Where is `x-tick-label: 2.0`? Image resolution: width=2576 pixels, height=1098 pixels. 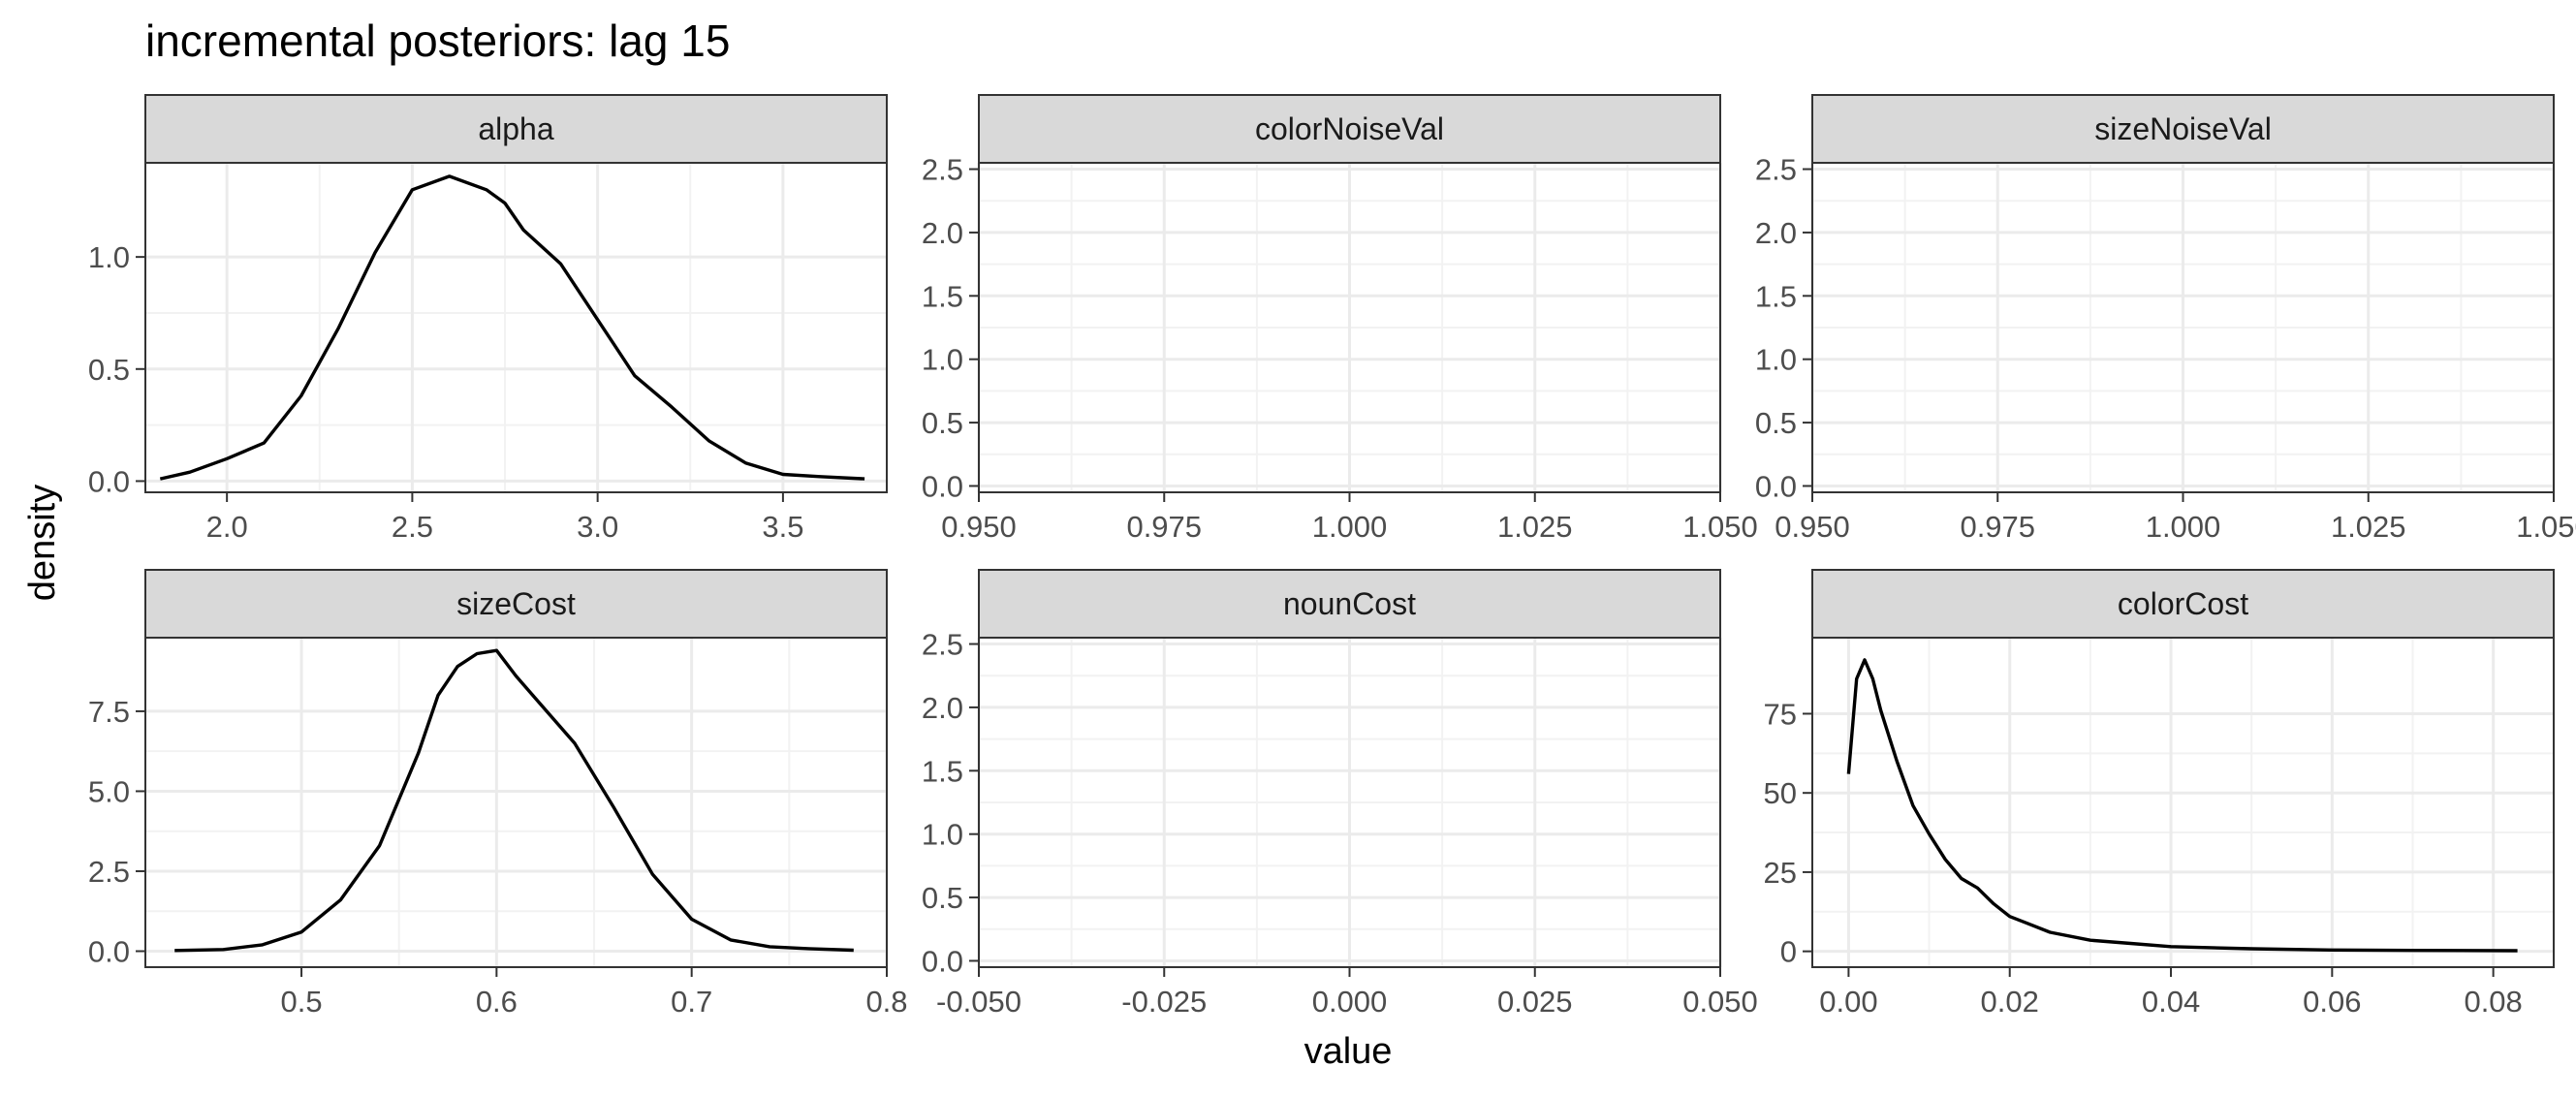
x-tick-label: 2.0 is located at coordinates (227, 527).